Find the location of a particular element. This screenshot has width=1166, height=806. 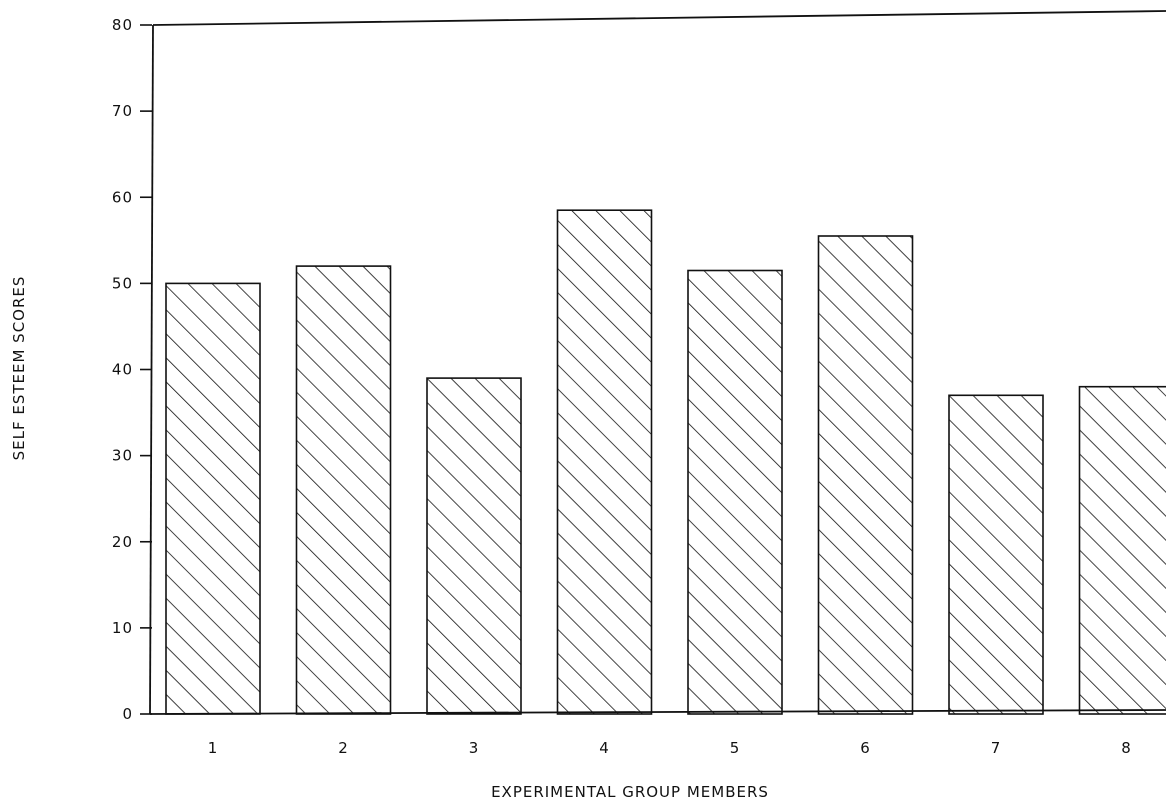

y-tick-label: 20 is located at coordinates (122, 542).